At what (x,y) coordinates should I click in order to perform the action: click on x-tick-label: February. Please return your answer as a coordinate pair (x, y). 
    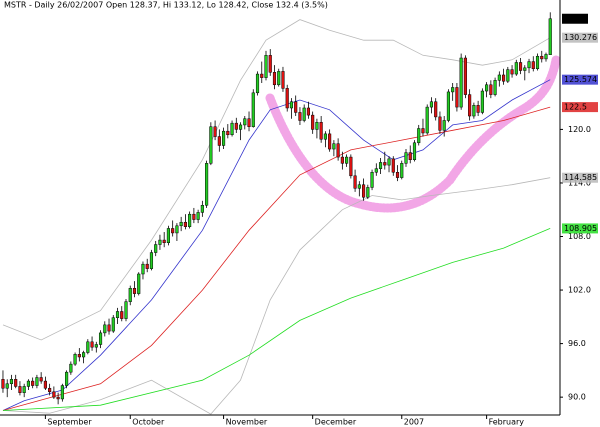
    Looking at the image, I should click on (507, 422).